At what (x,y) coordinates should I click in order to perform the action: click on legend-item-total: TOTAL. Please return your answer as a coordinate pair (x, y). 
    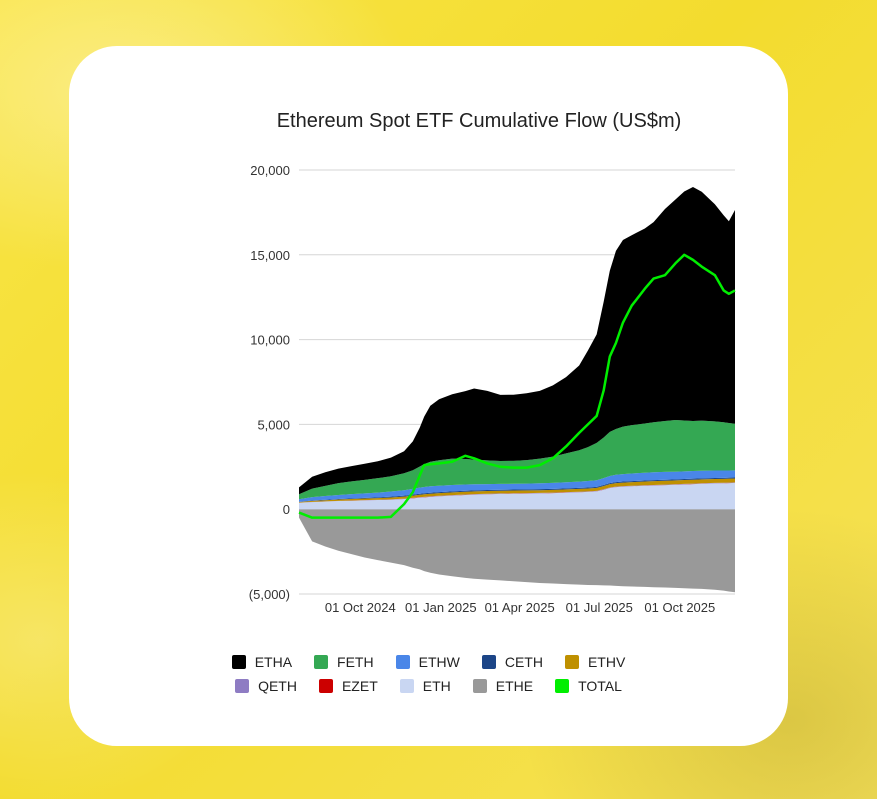
    Looking at the image, I should click on (588, 686).